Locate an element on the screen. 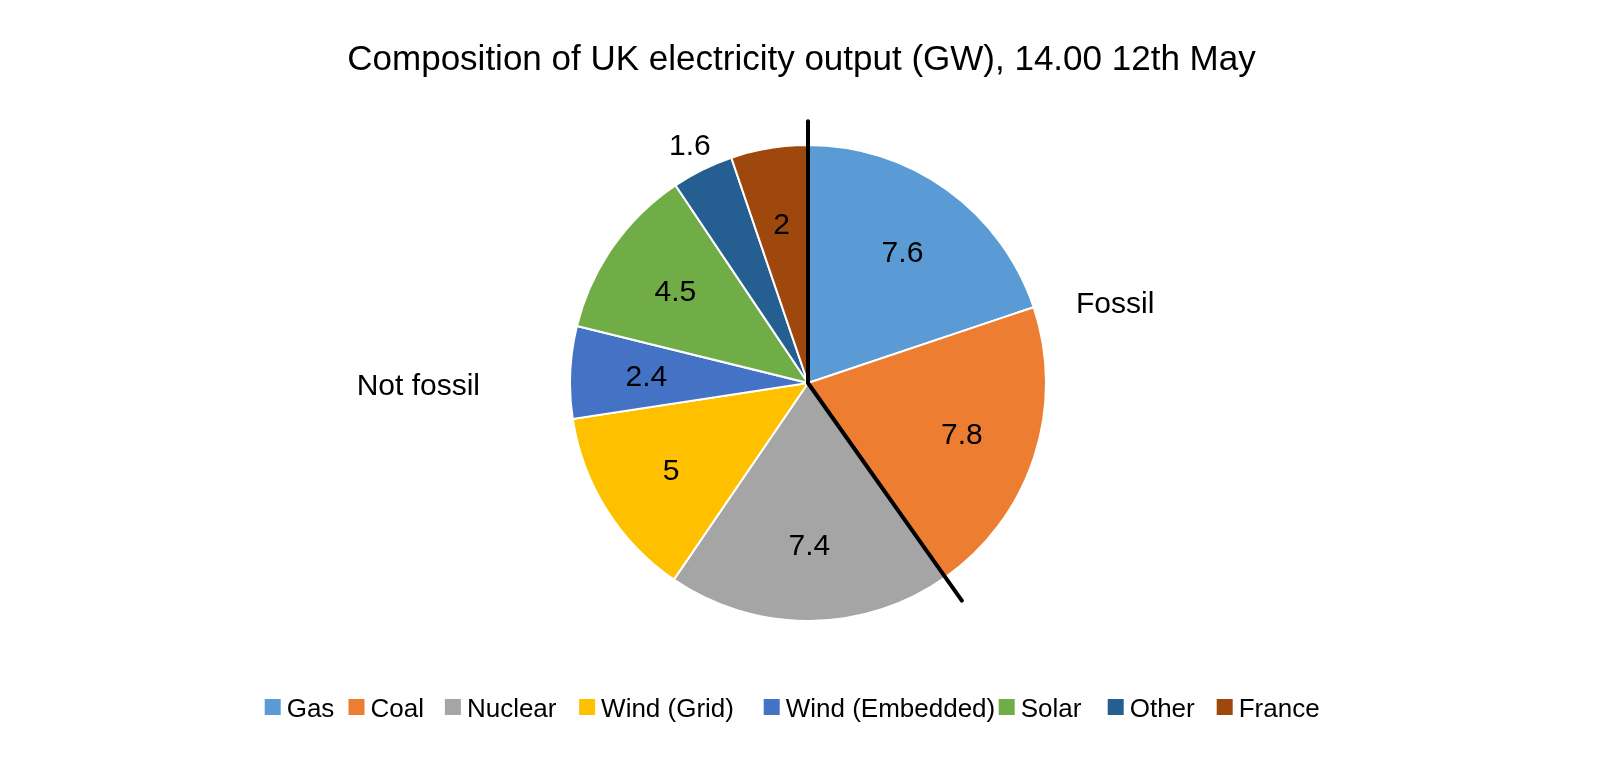  data-label: 4.5 is located at coordinates (675, 290).